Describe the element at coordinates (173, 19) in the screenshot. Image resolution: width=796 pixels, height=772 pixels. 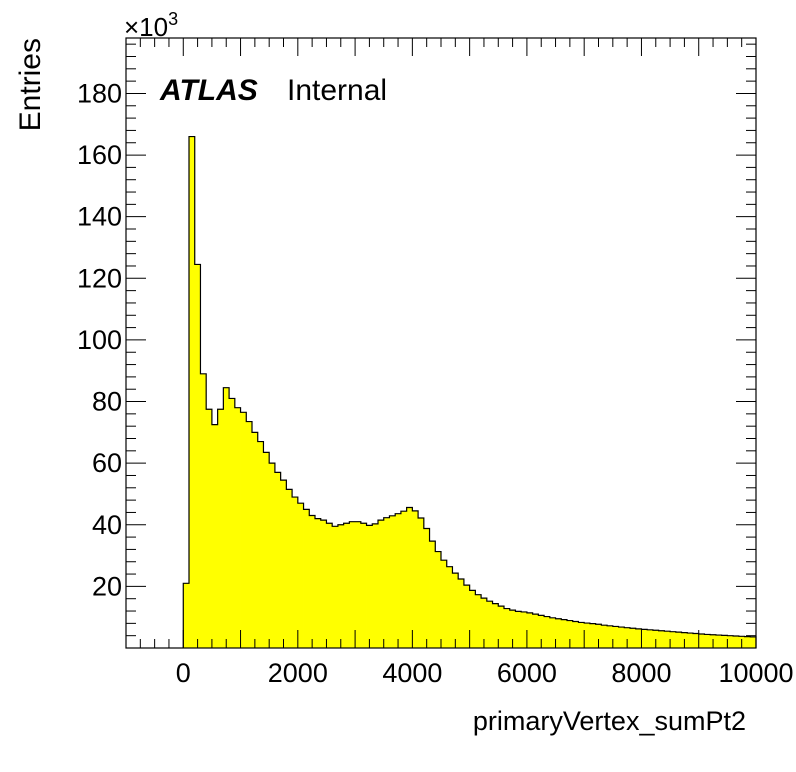
I see `y-multiplier-exponent: 3` at that location.